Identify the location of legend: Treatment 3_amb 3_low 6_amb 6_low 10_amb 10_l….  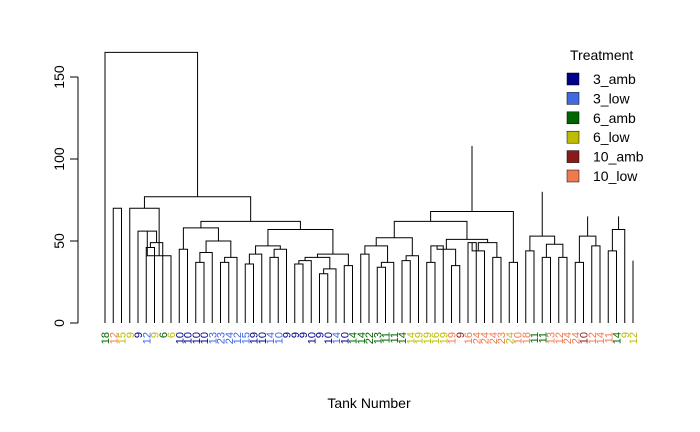
(605, 115).